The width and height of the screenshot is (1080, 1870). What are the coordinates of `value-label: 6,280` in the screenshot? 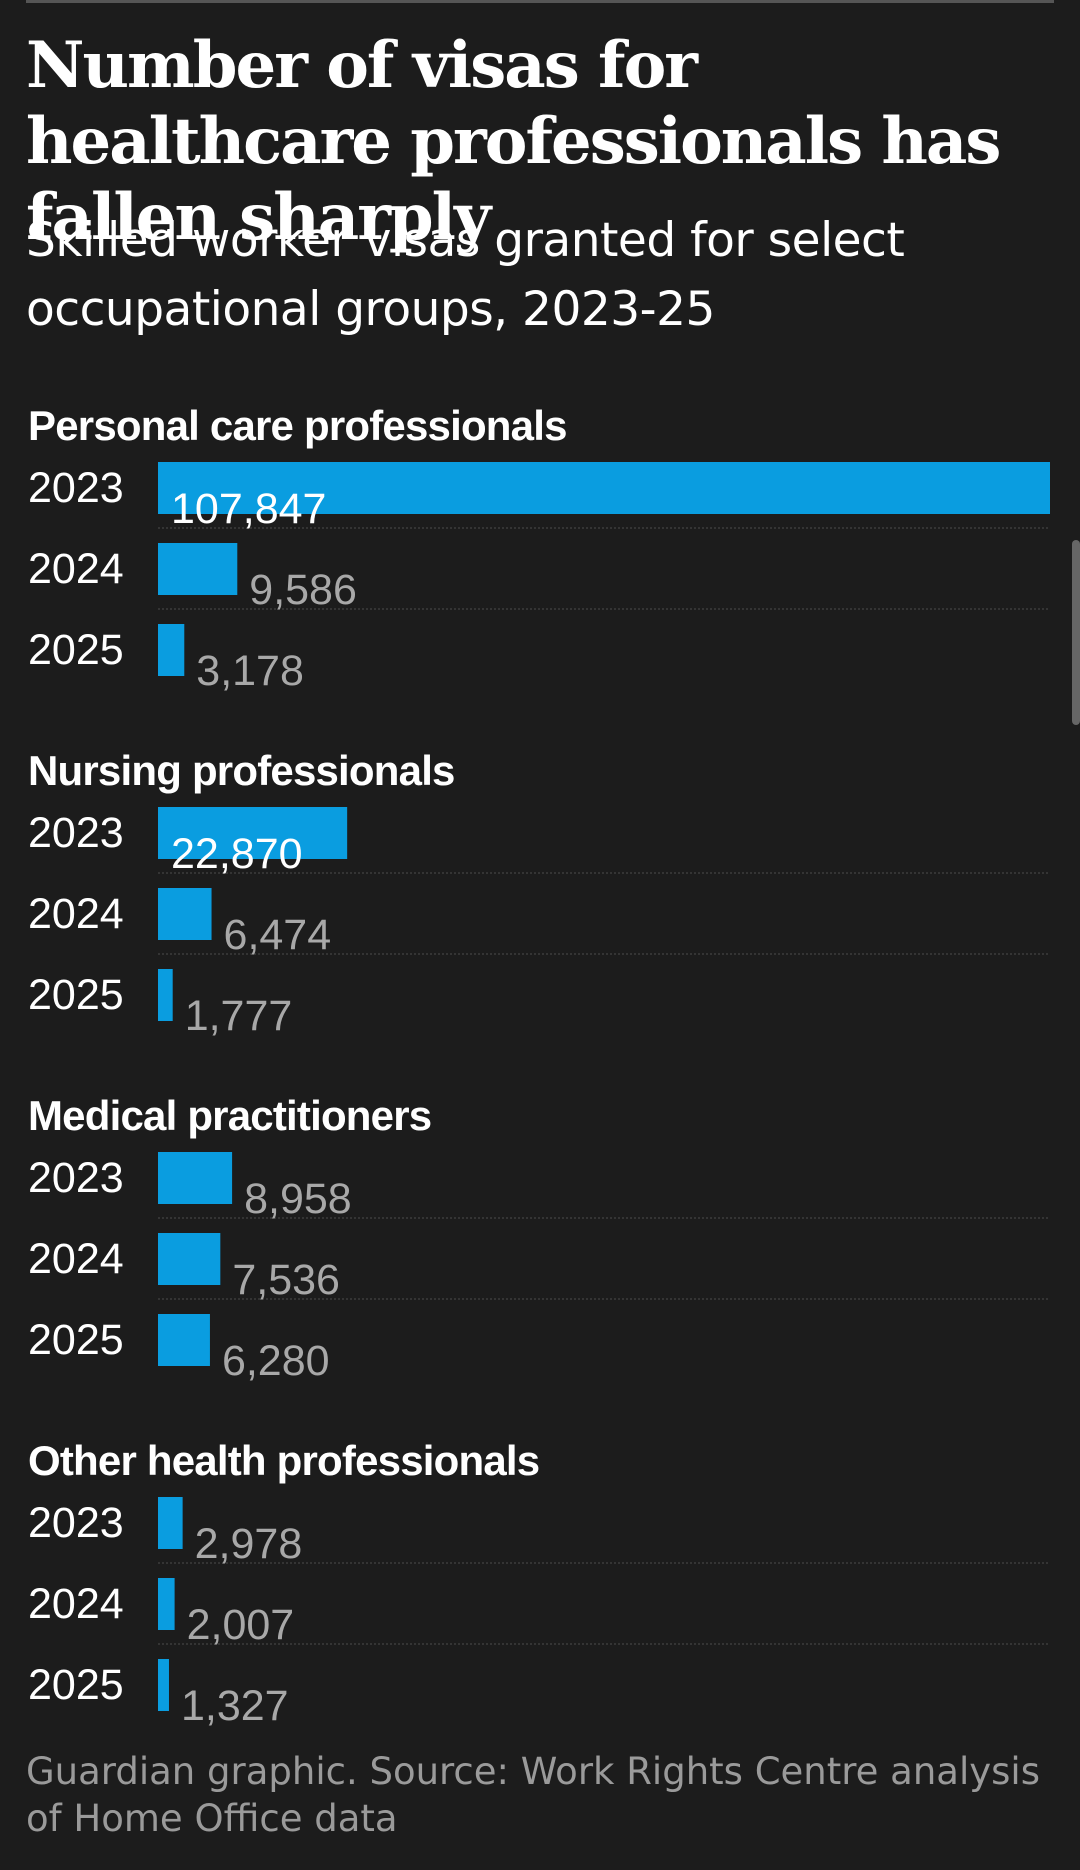 It's located at (276, 1361).